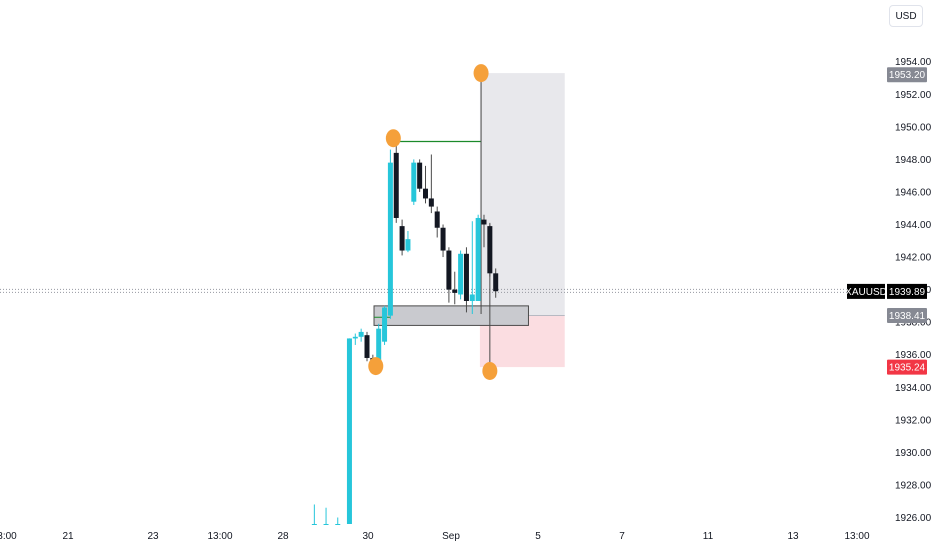 Image resolution: width=932 pixels, height=550 pixels. What do you see at coordinates (8, 536) in the screenshot?
I see `time-tick-label: 3:00` at bounding box center [8, 536].